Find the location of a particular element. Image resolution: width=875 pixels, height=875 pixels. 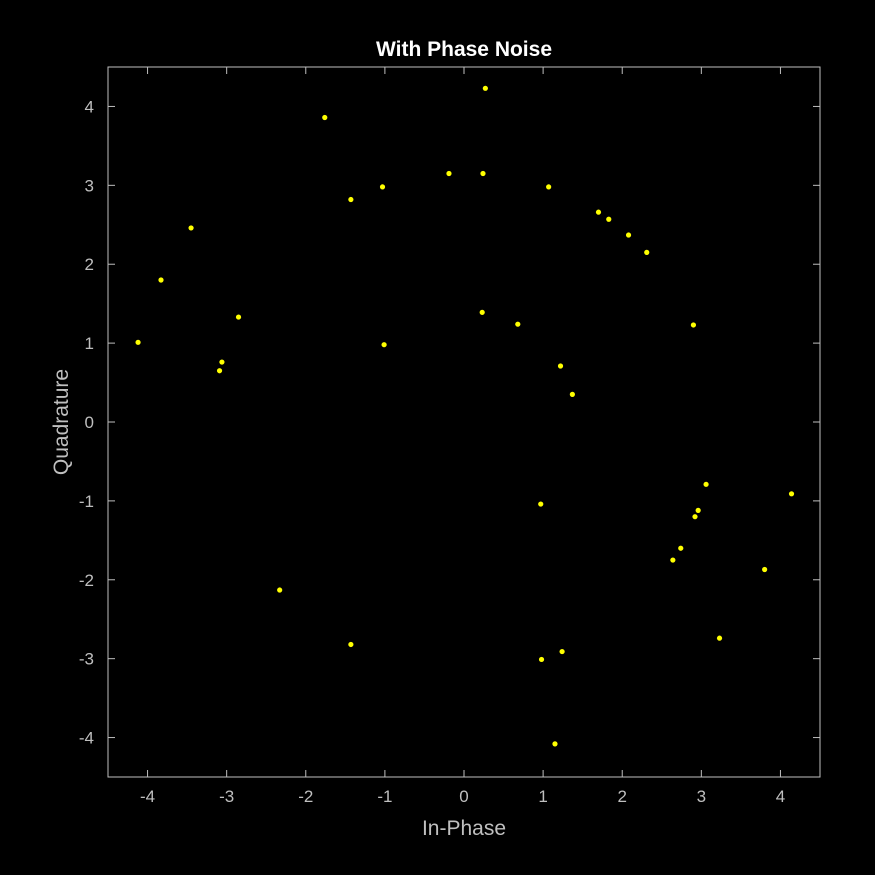

x-tick-label: -1 is located at coordinates (384, 796).